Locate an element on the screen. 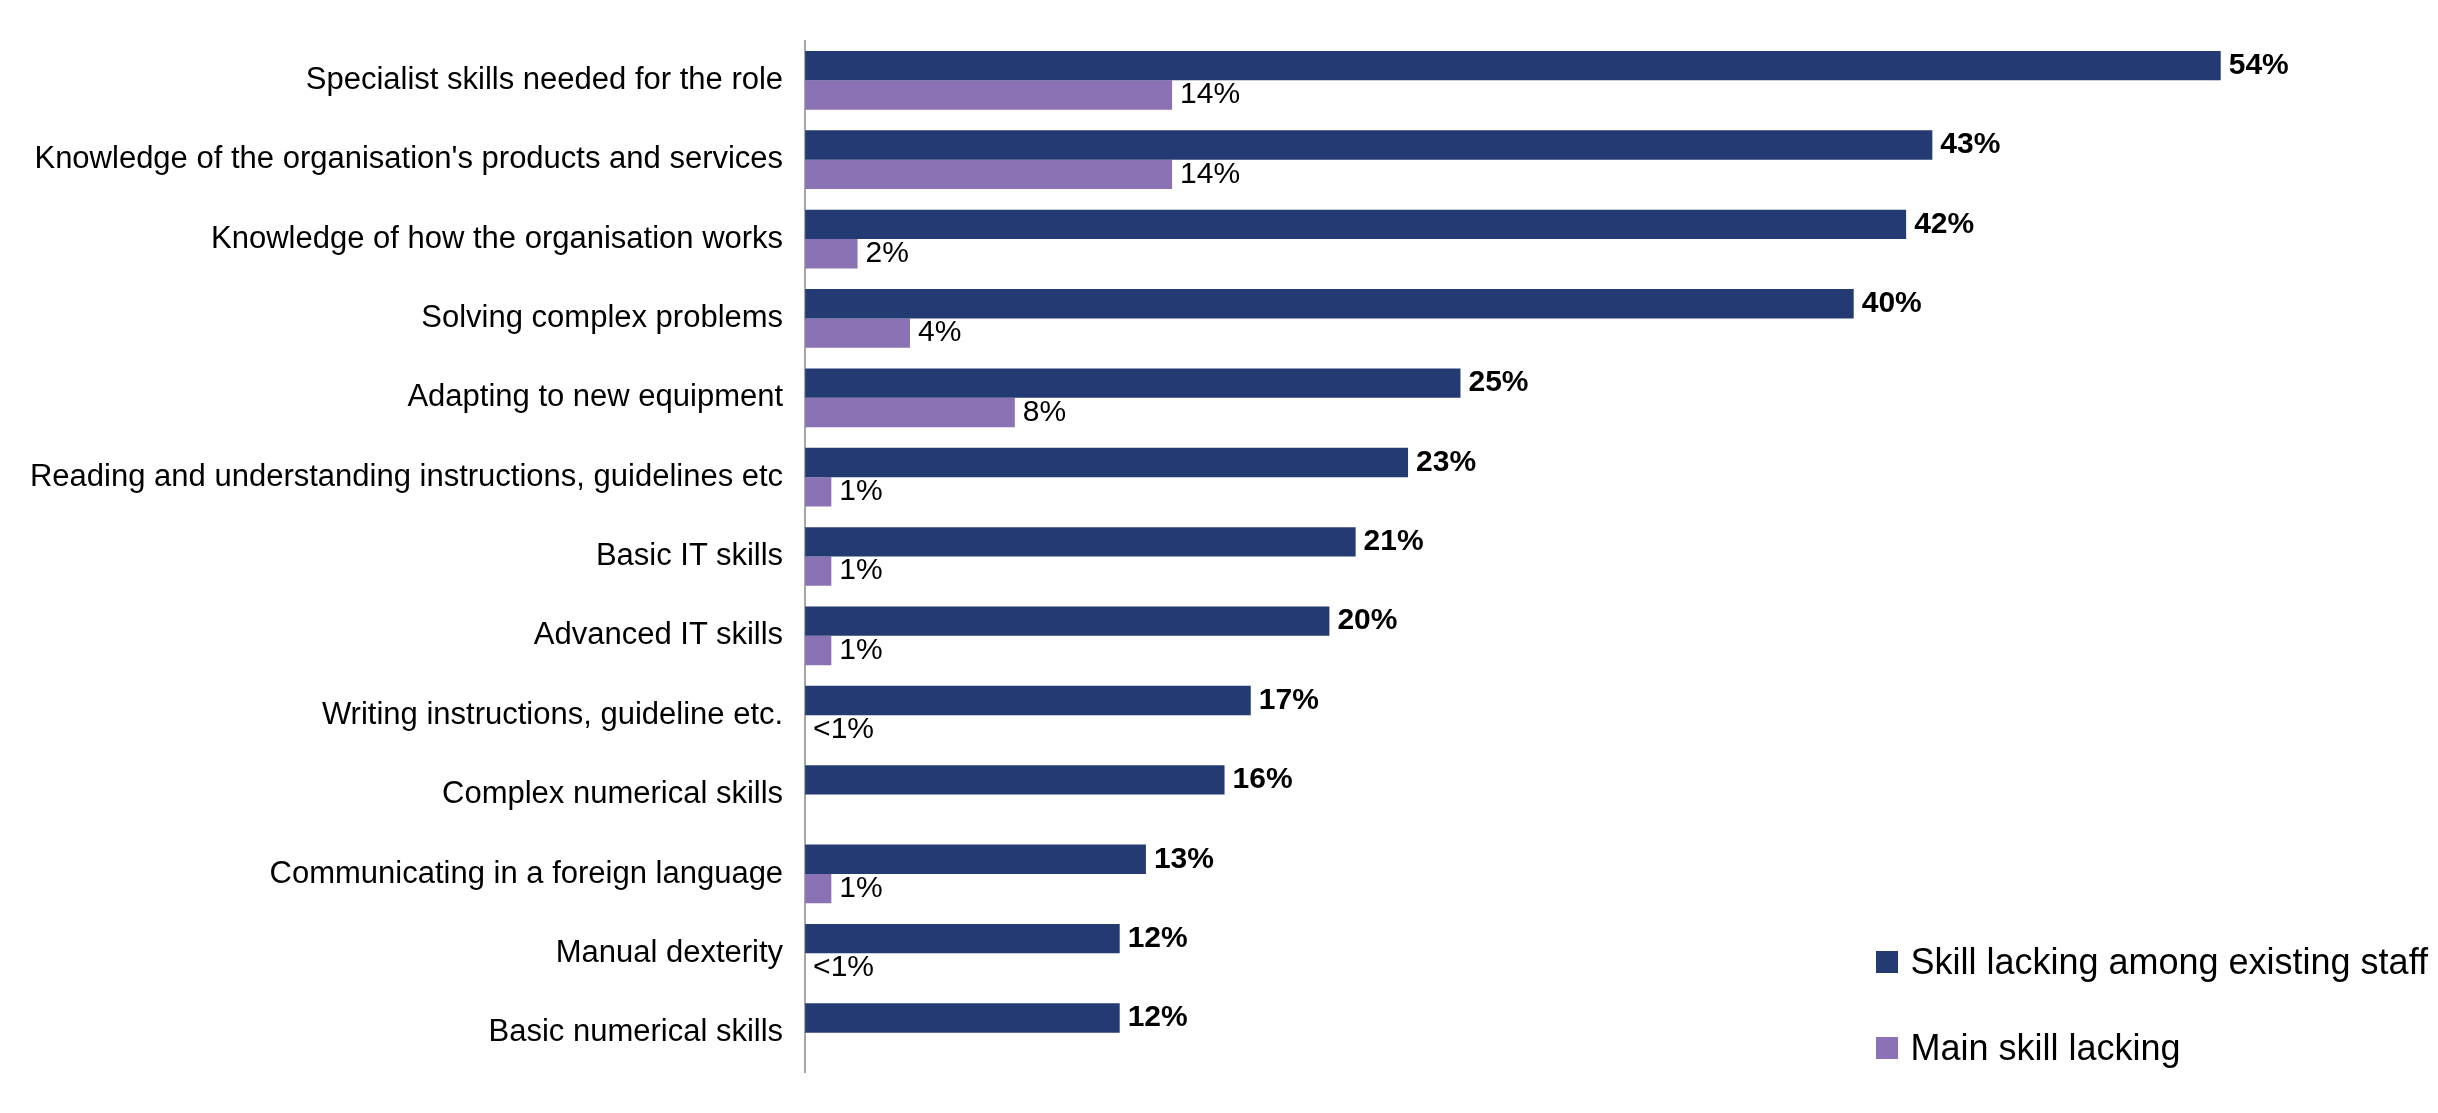 The width and height of the screenshot is (2438, 1113). y-tick-label: Manual dexterity is located at coordinates (669, 951).